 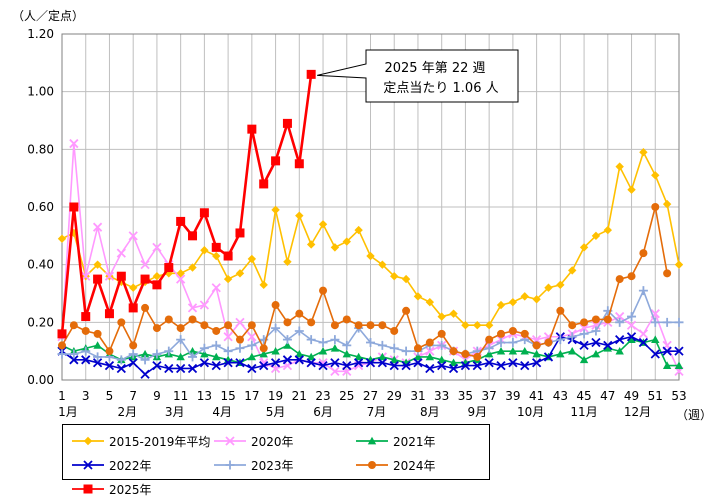 I want to click on legend-item: 2021年, so click(x=395, y=441).